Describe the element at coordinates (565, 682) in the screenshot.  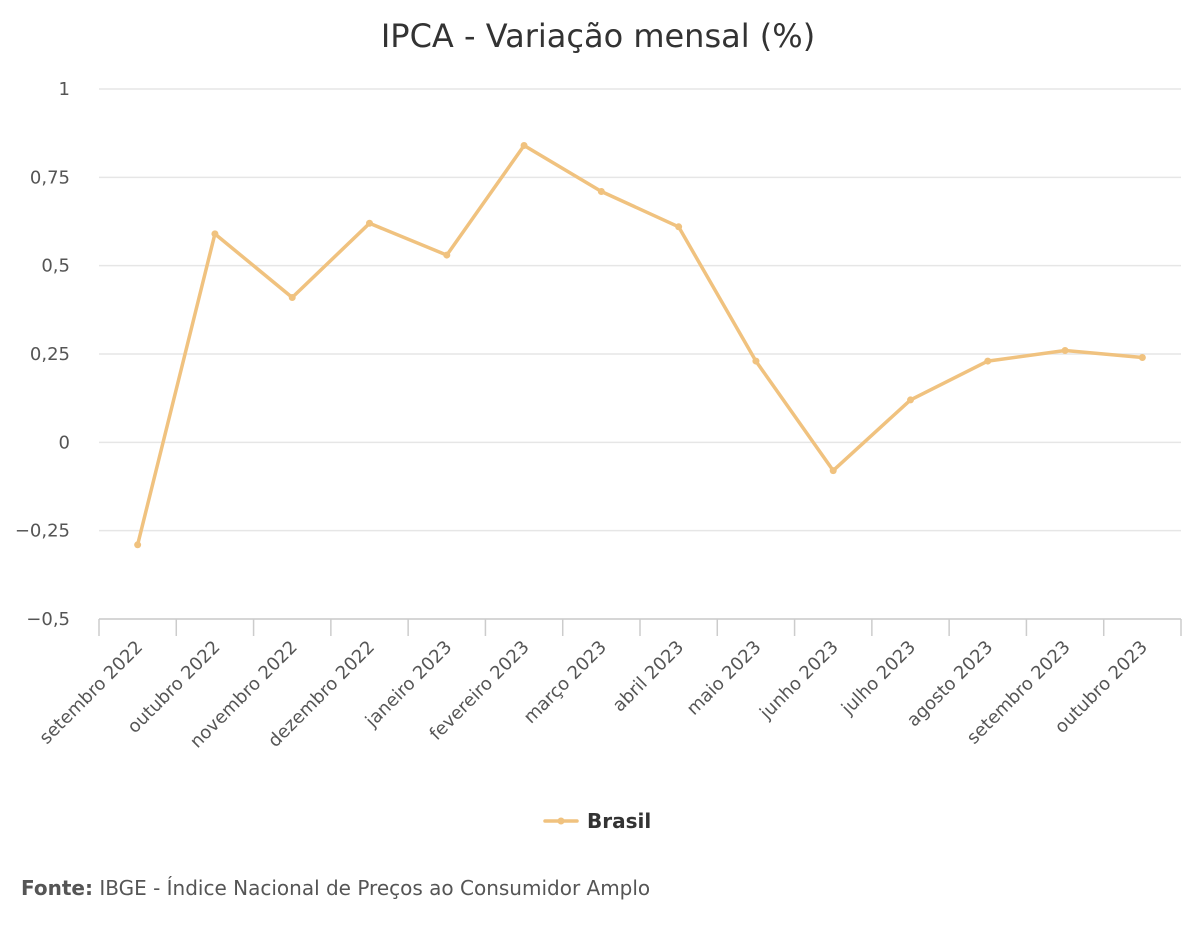
I see `x-tick-label: março 2023` at that location.